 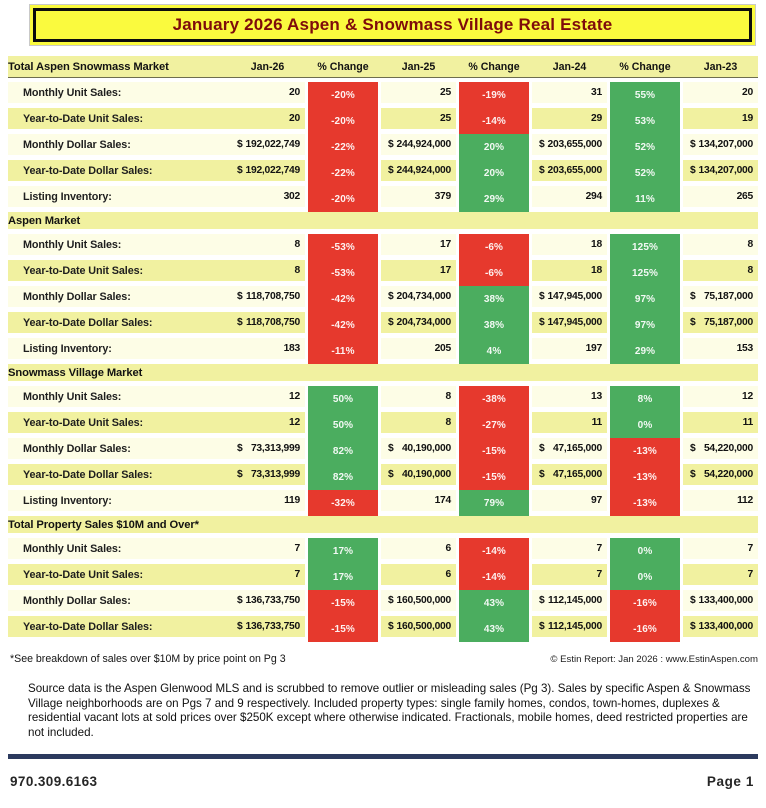 I want to click on value-accounting: $112,145,000, so click(x=569, y=626).